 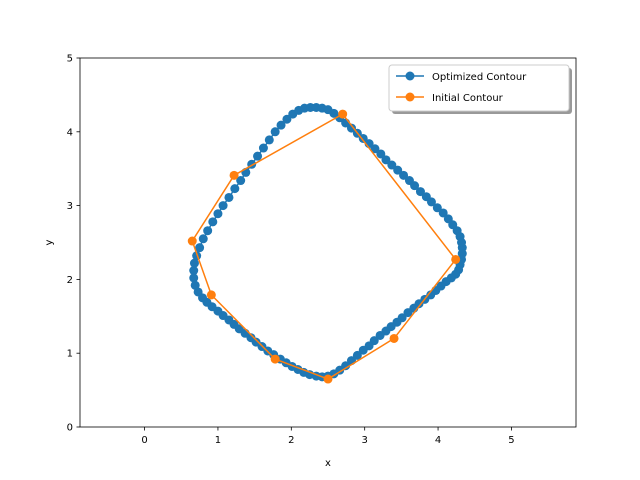 I want to click on y-tick-label-3: 3, so click(x=70, y=206).